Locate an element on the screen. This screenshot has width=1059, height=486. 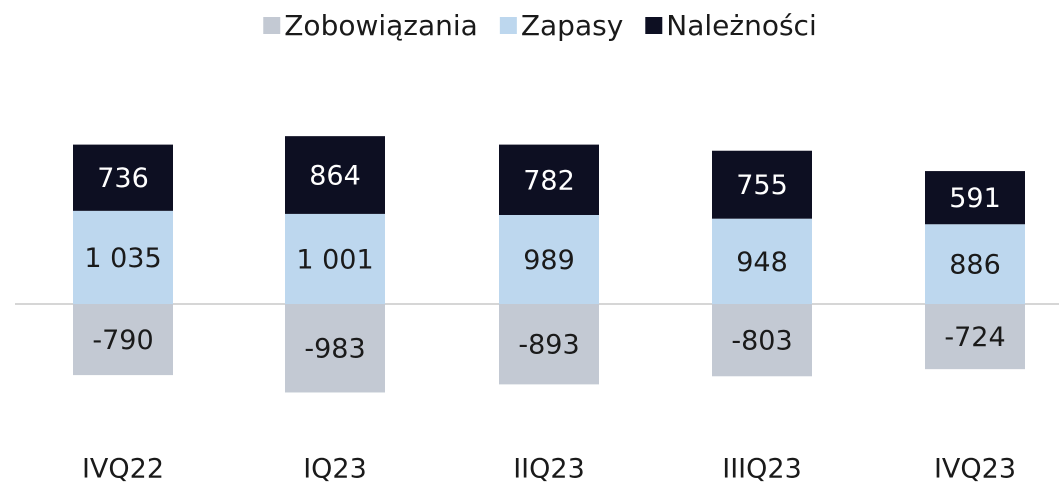
data-label: 782 is located at coordinates (549, 180).